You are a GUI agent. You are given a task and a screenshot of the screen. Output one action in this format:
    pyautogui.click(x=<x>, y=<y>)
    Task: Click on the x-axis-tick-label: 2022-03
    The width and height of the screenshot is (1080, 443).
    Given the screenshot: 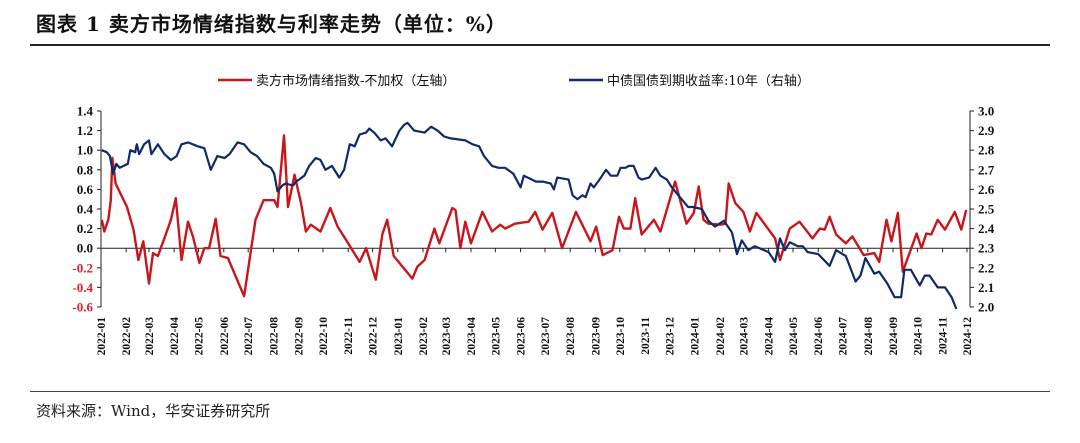 What is the action you would take?
    pyautogui.click(x=150, y=336)
    